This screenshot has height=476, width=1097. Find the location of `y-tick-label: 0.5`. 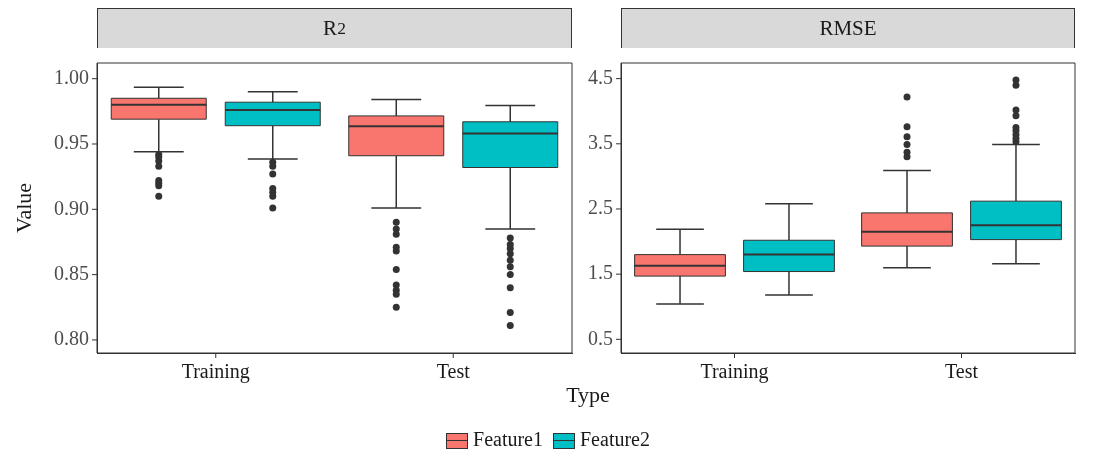

y-tick-label: 0.5 is located at coordinates (600, 337).